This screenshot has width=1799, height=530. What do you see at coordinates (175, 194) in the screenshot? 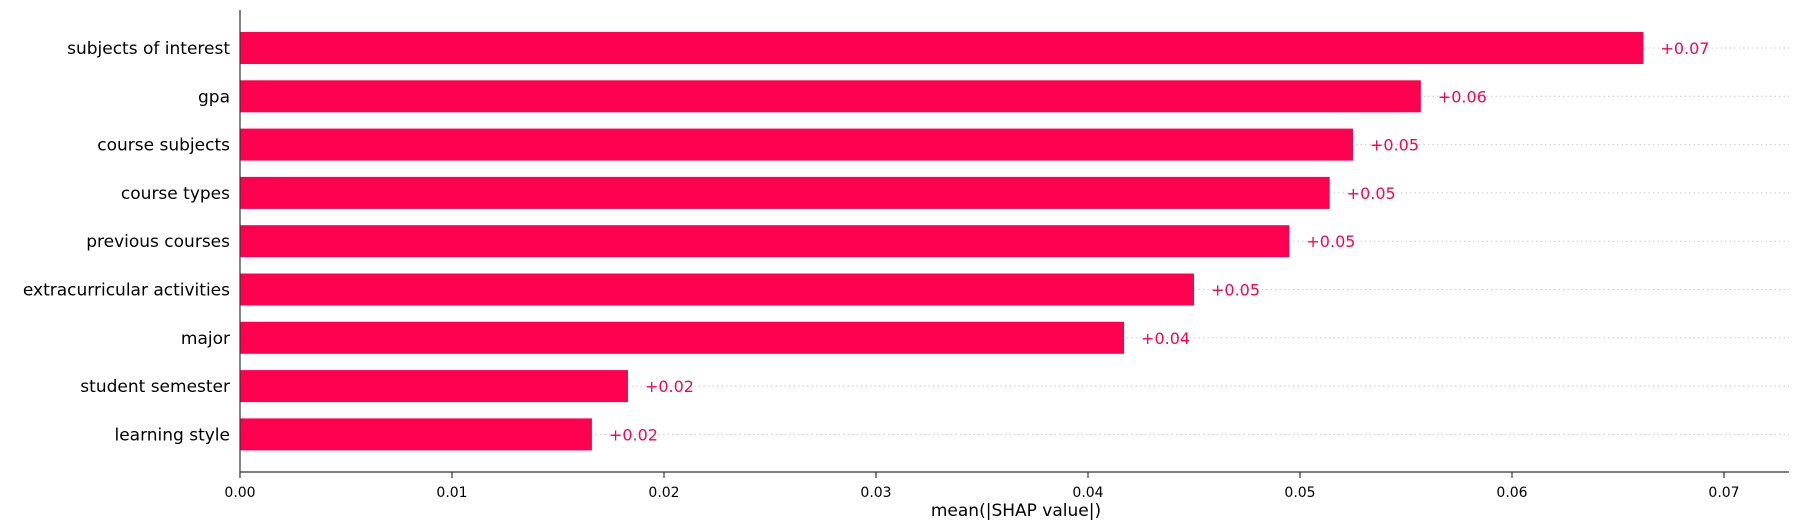
I see `category-label: course types` at bounding box center [175, 194].